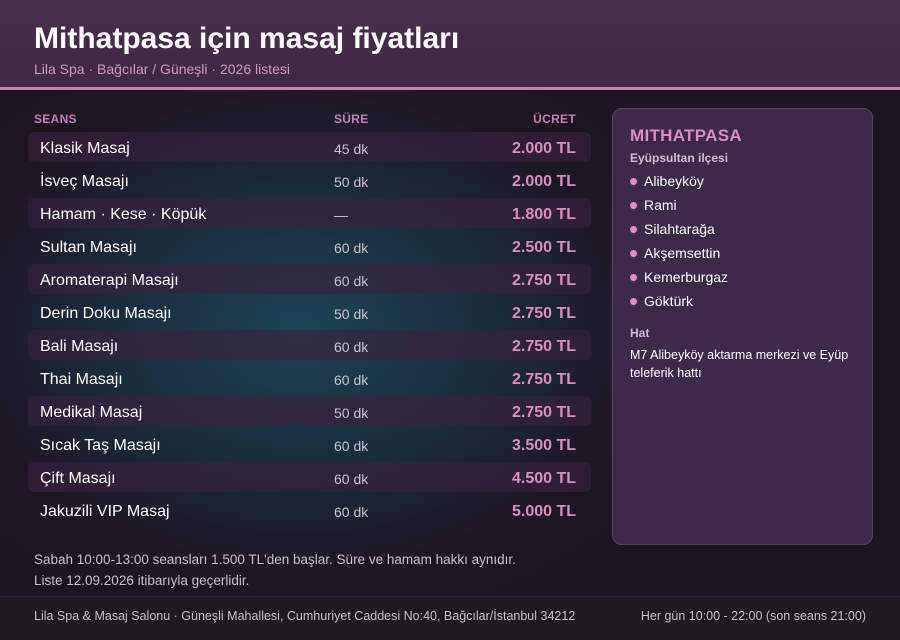 The width and height of the screenshot is (900, 640). I want to click on neighborhood-item: Kemerburgaz, so click(679, 279).